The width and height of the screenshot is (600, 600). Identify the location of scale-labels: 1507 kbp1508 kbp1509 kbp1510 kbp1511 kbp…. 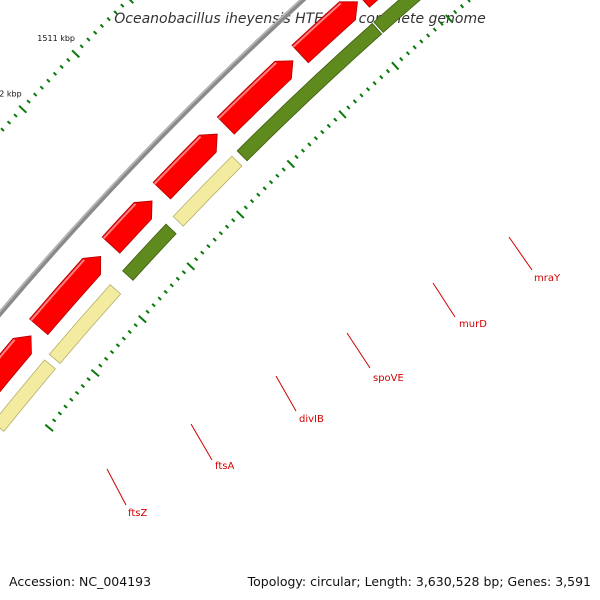
(37, 66).